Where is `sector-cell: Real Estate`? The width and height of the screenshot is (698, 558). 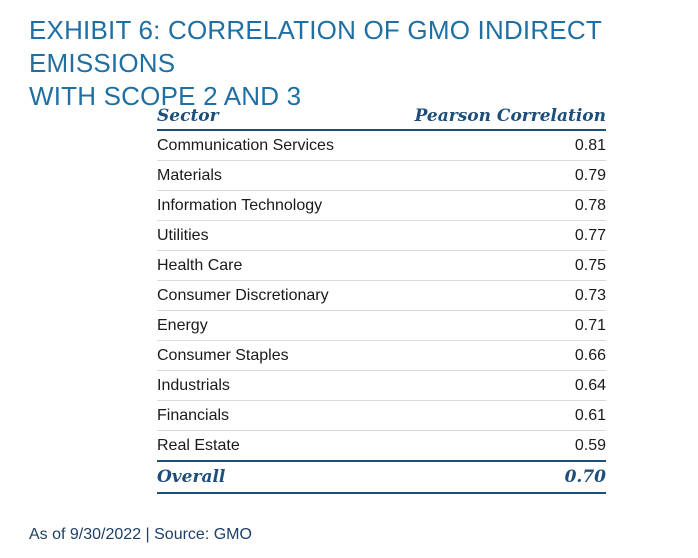
sector-cell: Real Estate is located at coordinates (265, 446).